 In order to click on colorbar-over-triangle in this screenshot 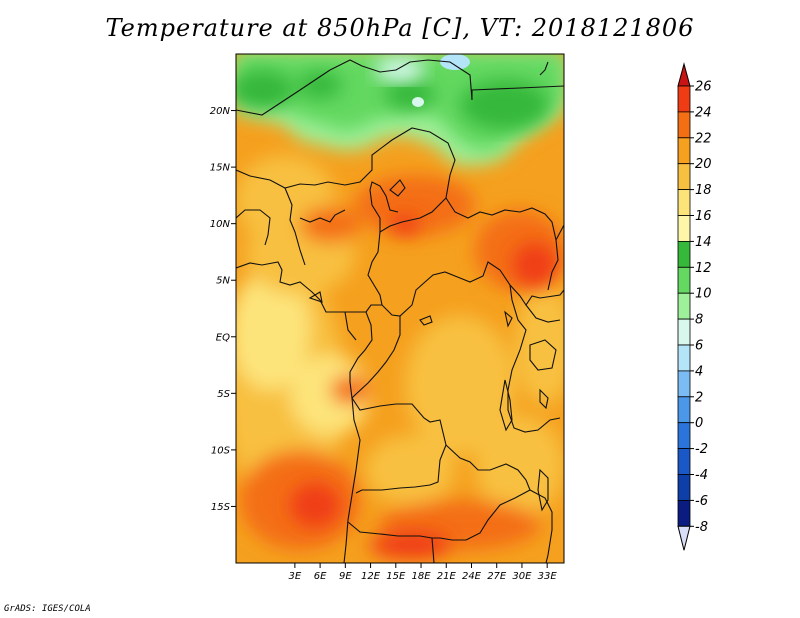, I will do `click(684, 74)`.